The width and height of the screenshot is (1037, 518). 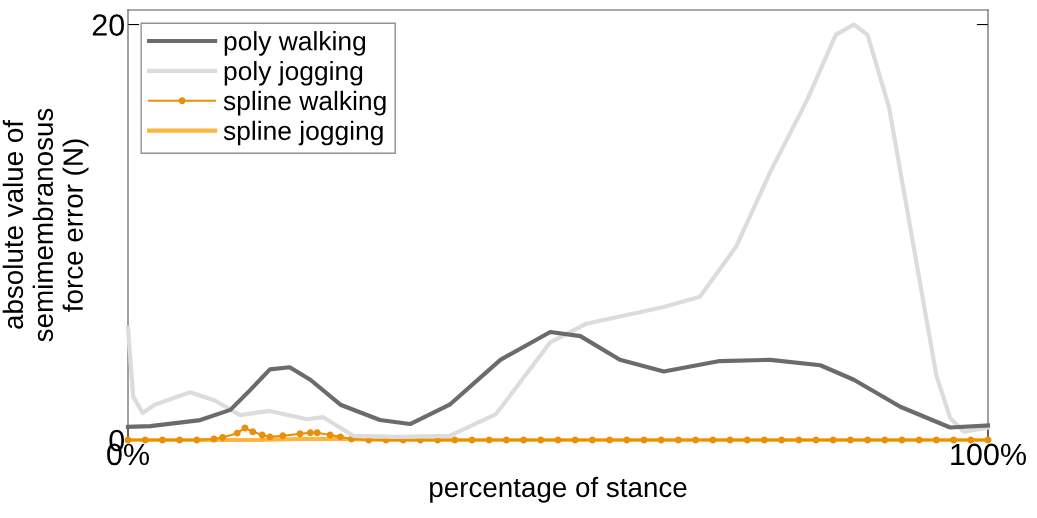 What do you see at coordinates (293, 73) in the screenshot?
I see `legend-label: poly jogging` at bounding box center [293, 73].